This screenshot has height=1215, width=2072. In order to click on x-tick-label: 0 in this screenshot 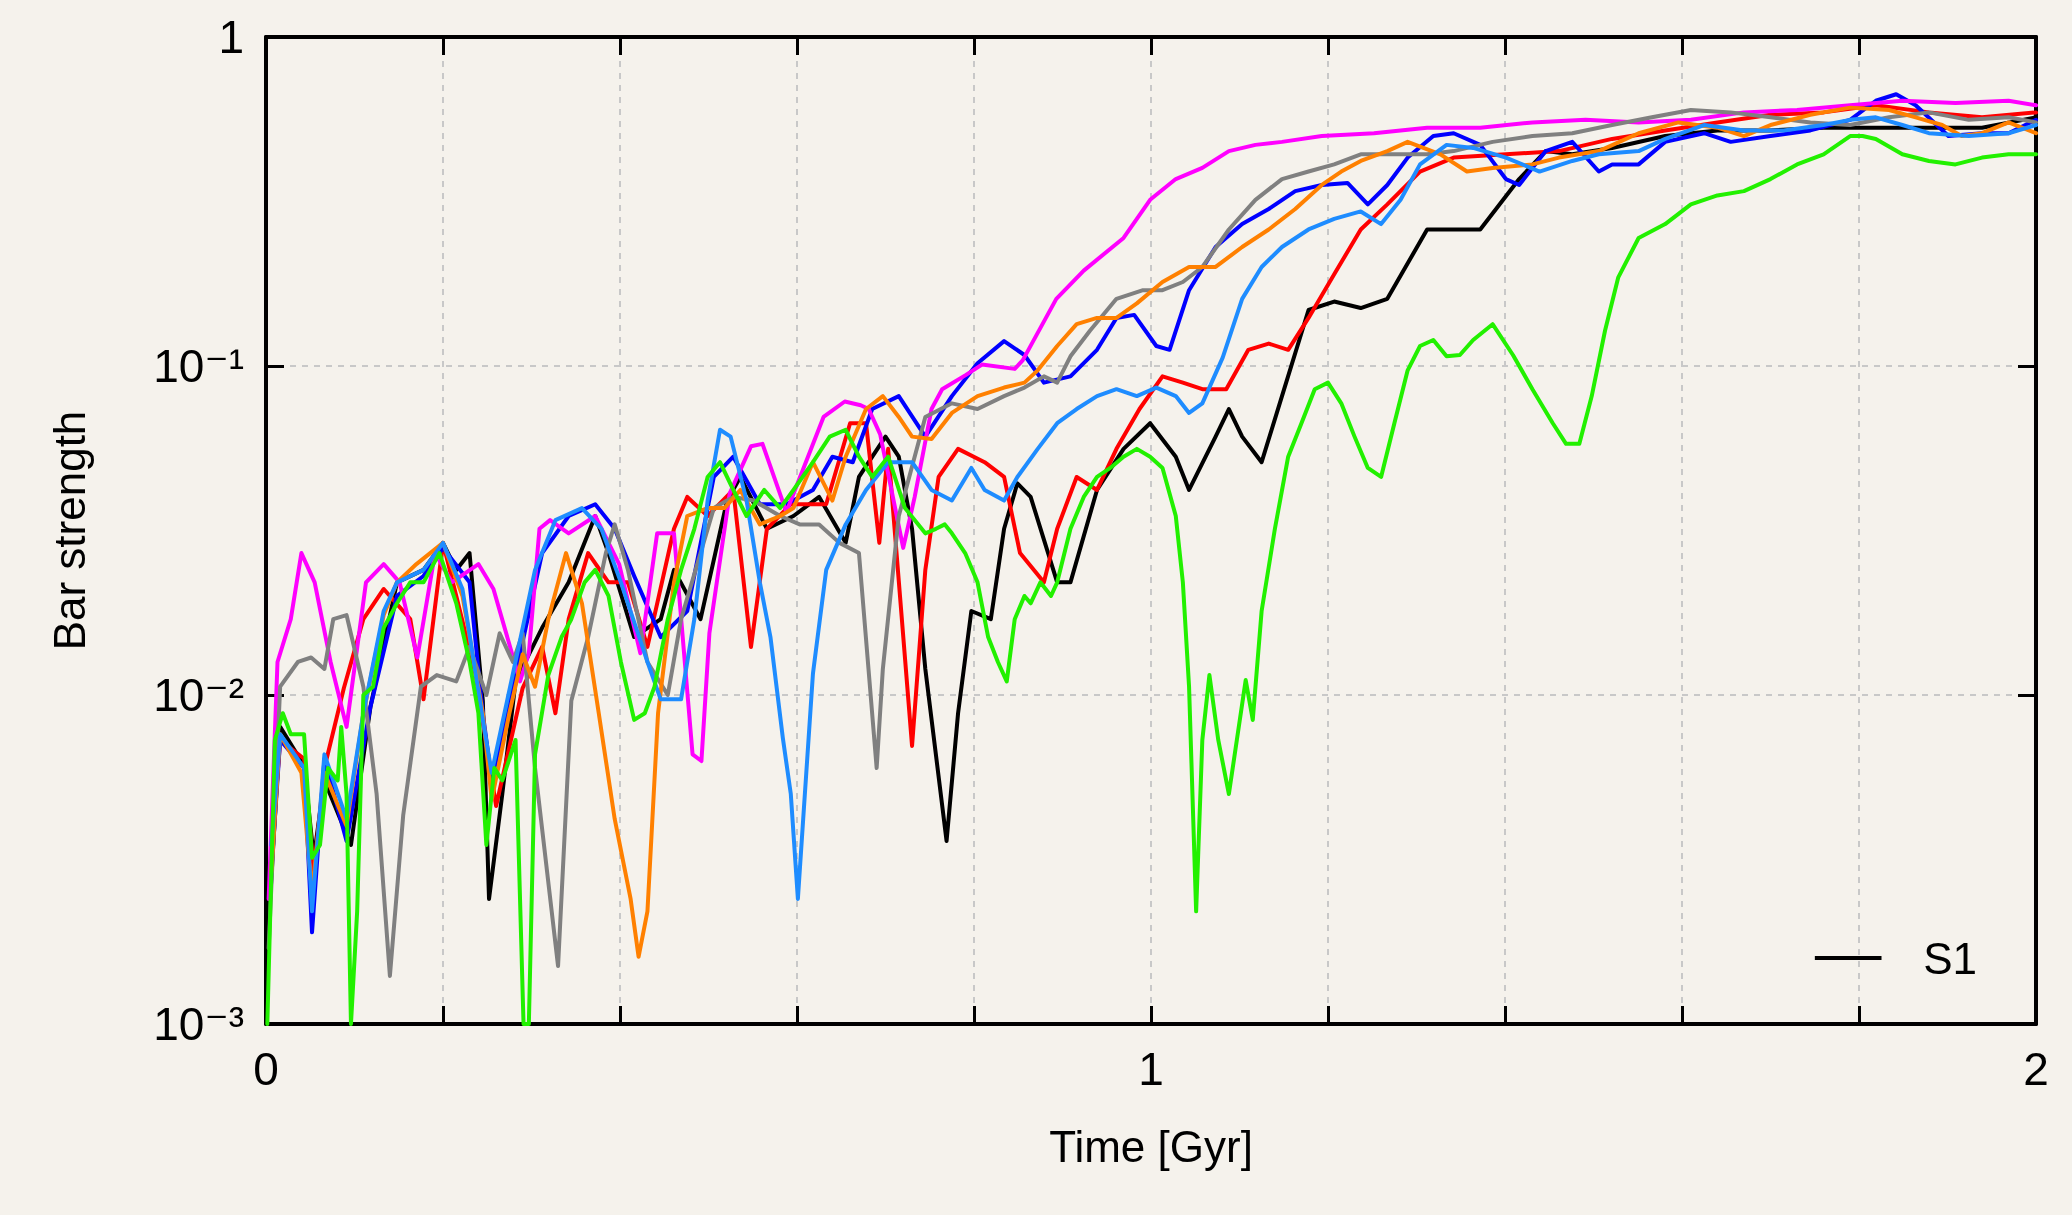, I will do `click(266, 1069)`.